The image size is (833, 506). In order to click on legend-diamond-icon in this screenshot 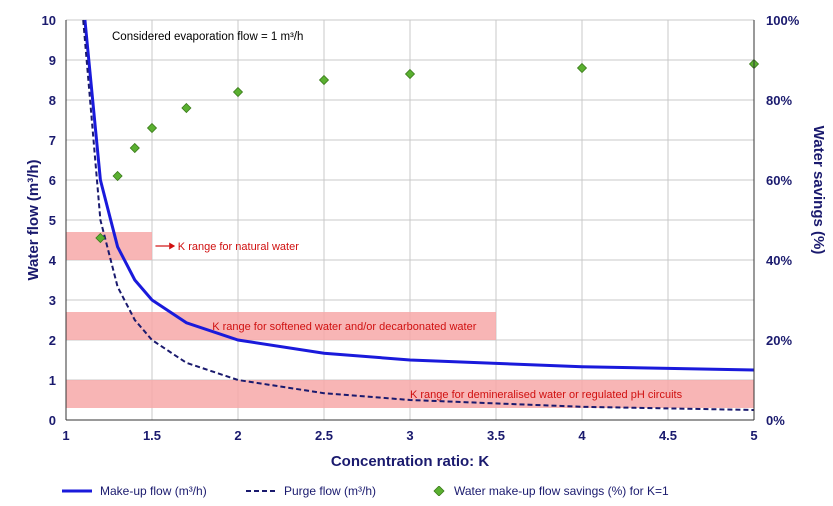, I will do `click(439, 491)`.